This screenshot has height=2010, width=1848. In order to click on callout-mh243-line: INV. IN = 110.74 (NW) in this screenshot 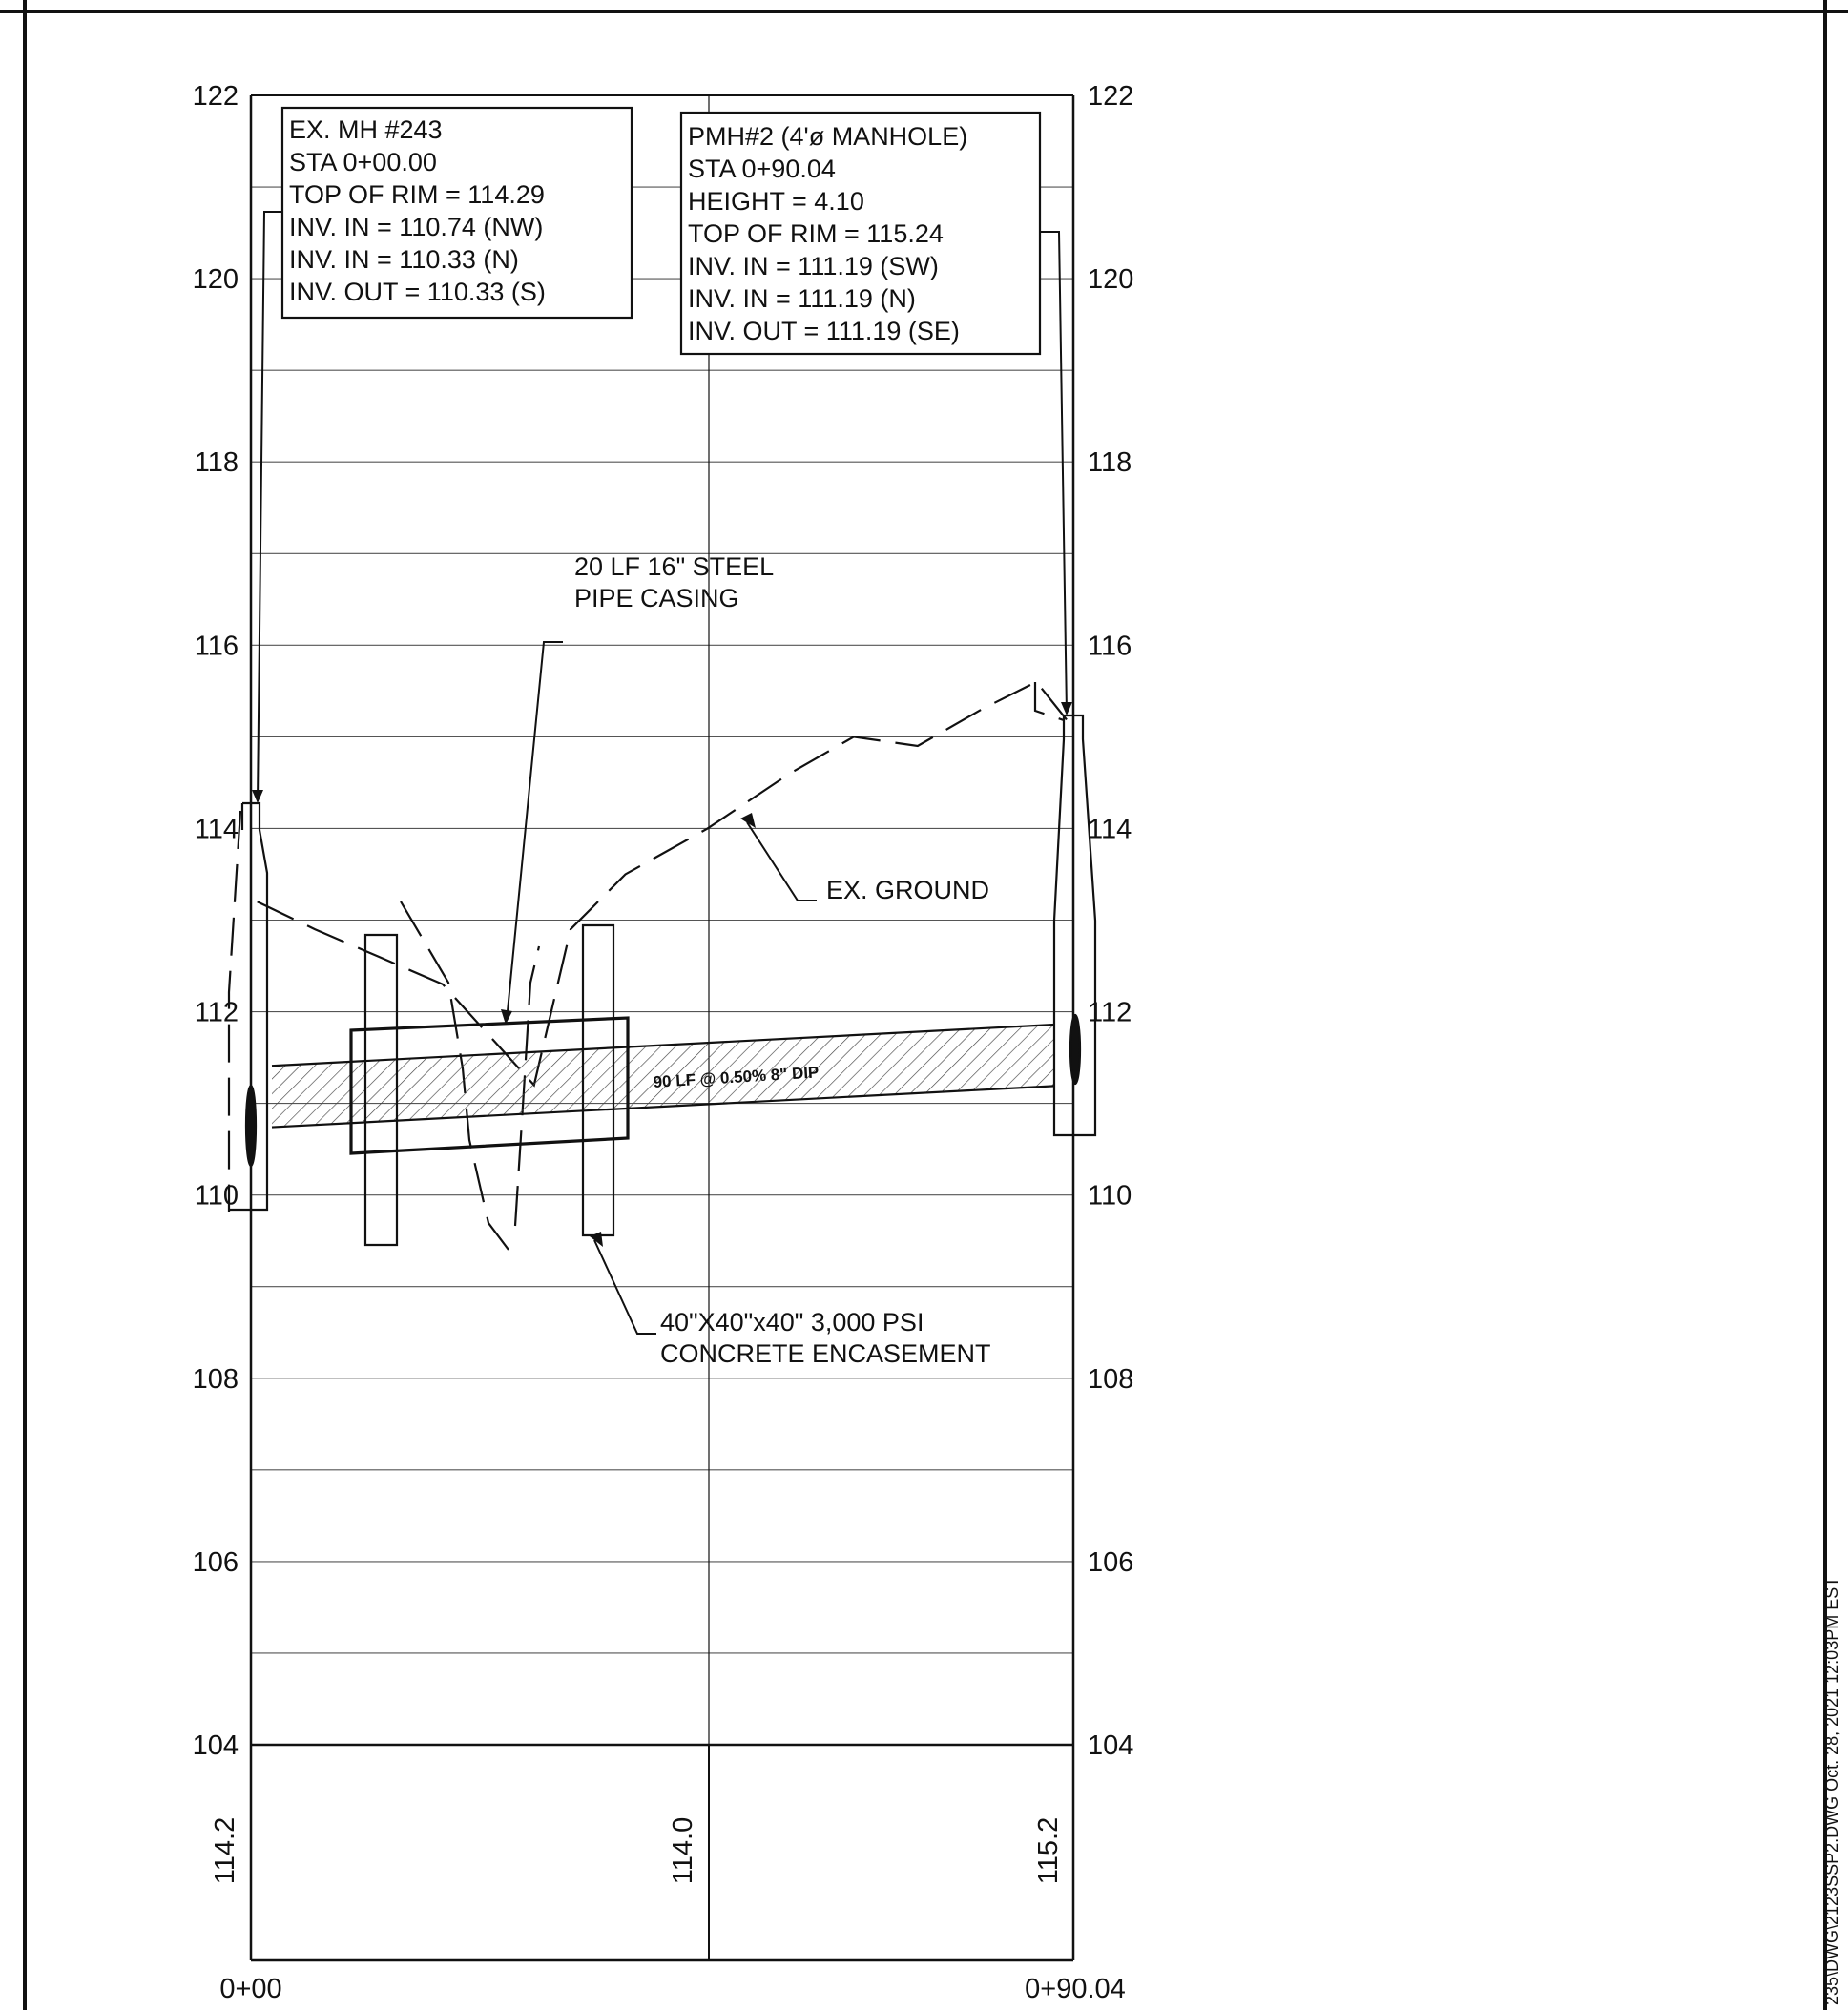, I will do `click(416, 227)`.